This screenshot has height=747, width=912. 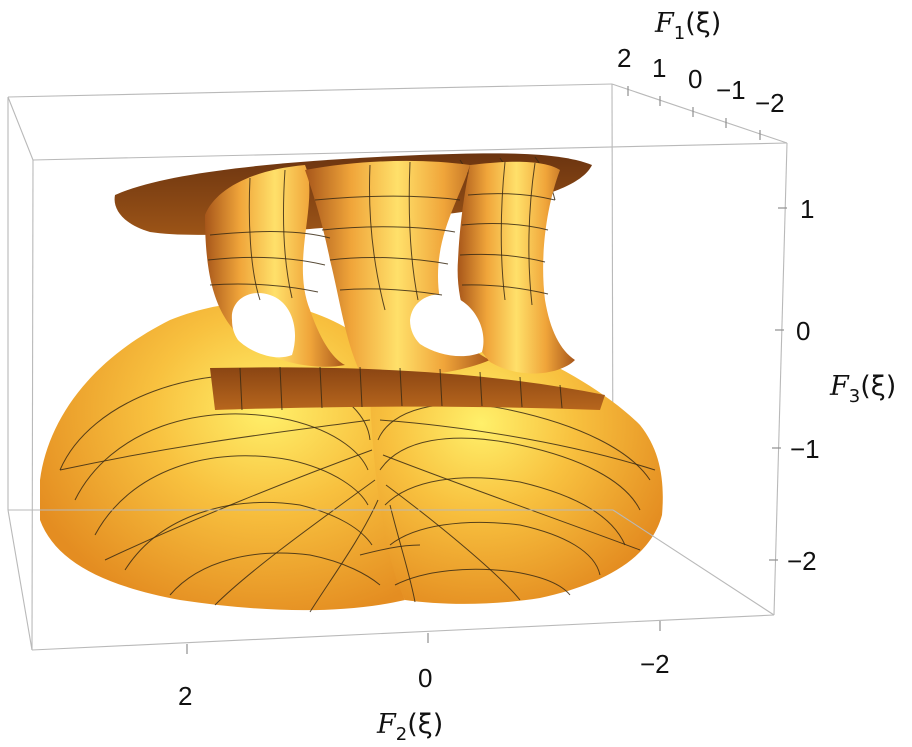 What do you see at coordinates (624, 58) in the screenshot?
I see `f1-tick-1: 2` at bounding box center [624, 58].